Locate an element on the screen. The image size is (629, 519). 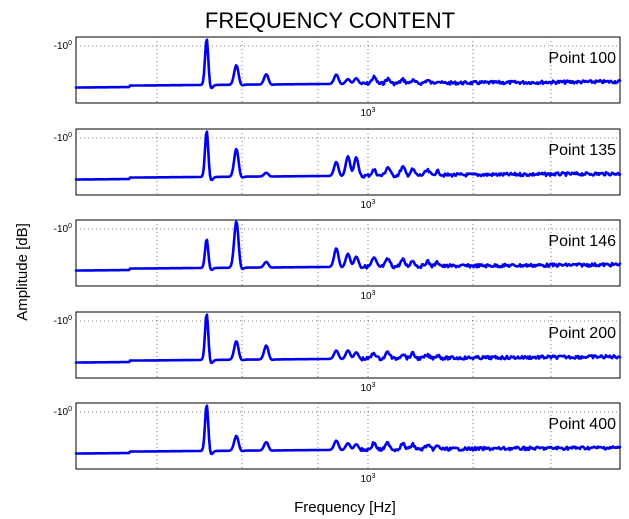
panel-label: Point 100 is located at coordinates (582, 58).